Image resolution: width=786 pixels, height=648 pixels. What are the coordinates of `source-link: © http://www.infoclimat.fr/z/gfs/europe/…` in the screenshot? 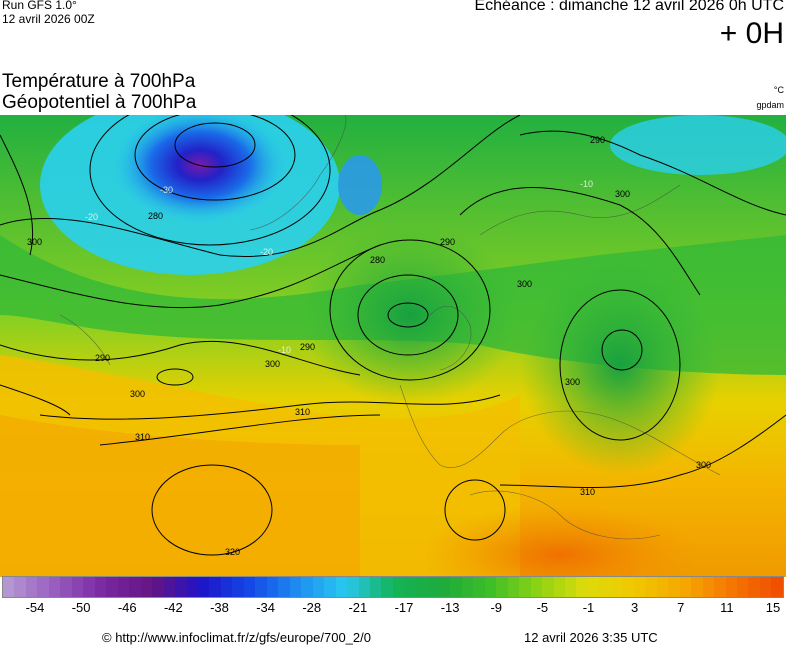 It's located at (236, 637).